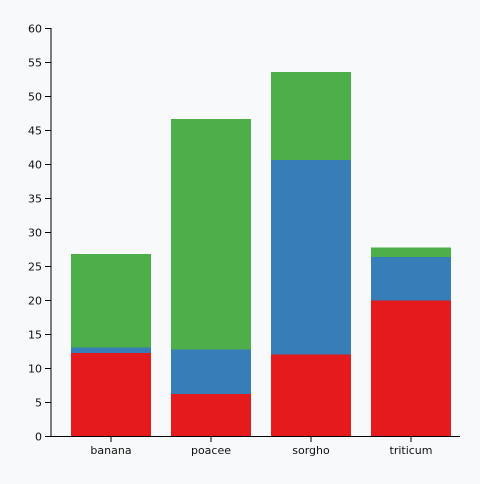 This screenshot has width=480, height=484. What do you see at coordinates (35, 97) in the screenshot?
I see `y-tick-label: 50` at bounding box center [35, 97].